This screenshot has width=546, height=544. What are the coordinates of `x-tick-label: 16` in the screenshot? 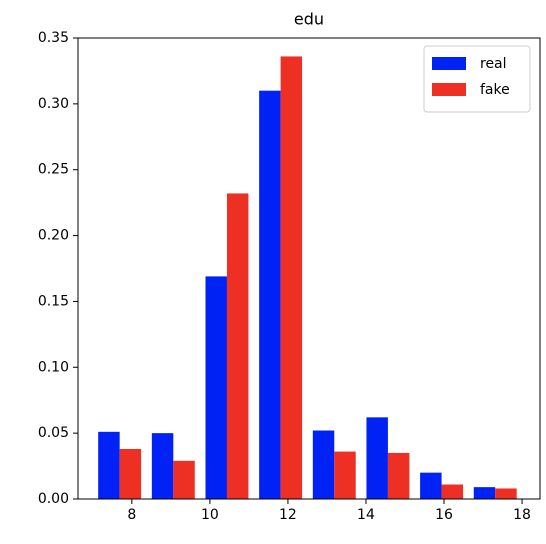 It's located at (444, 515).